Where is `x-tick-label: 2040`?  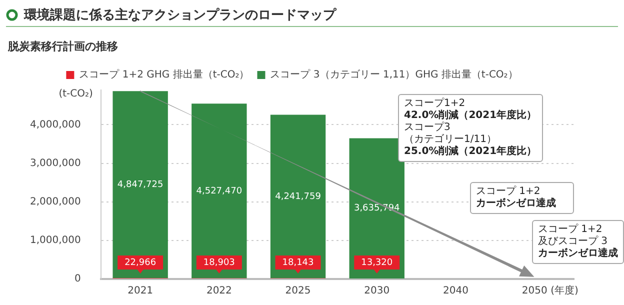 x-tick-label: 2040 is located at coordinates (455, 291).